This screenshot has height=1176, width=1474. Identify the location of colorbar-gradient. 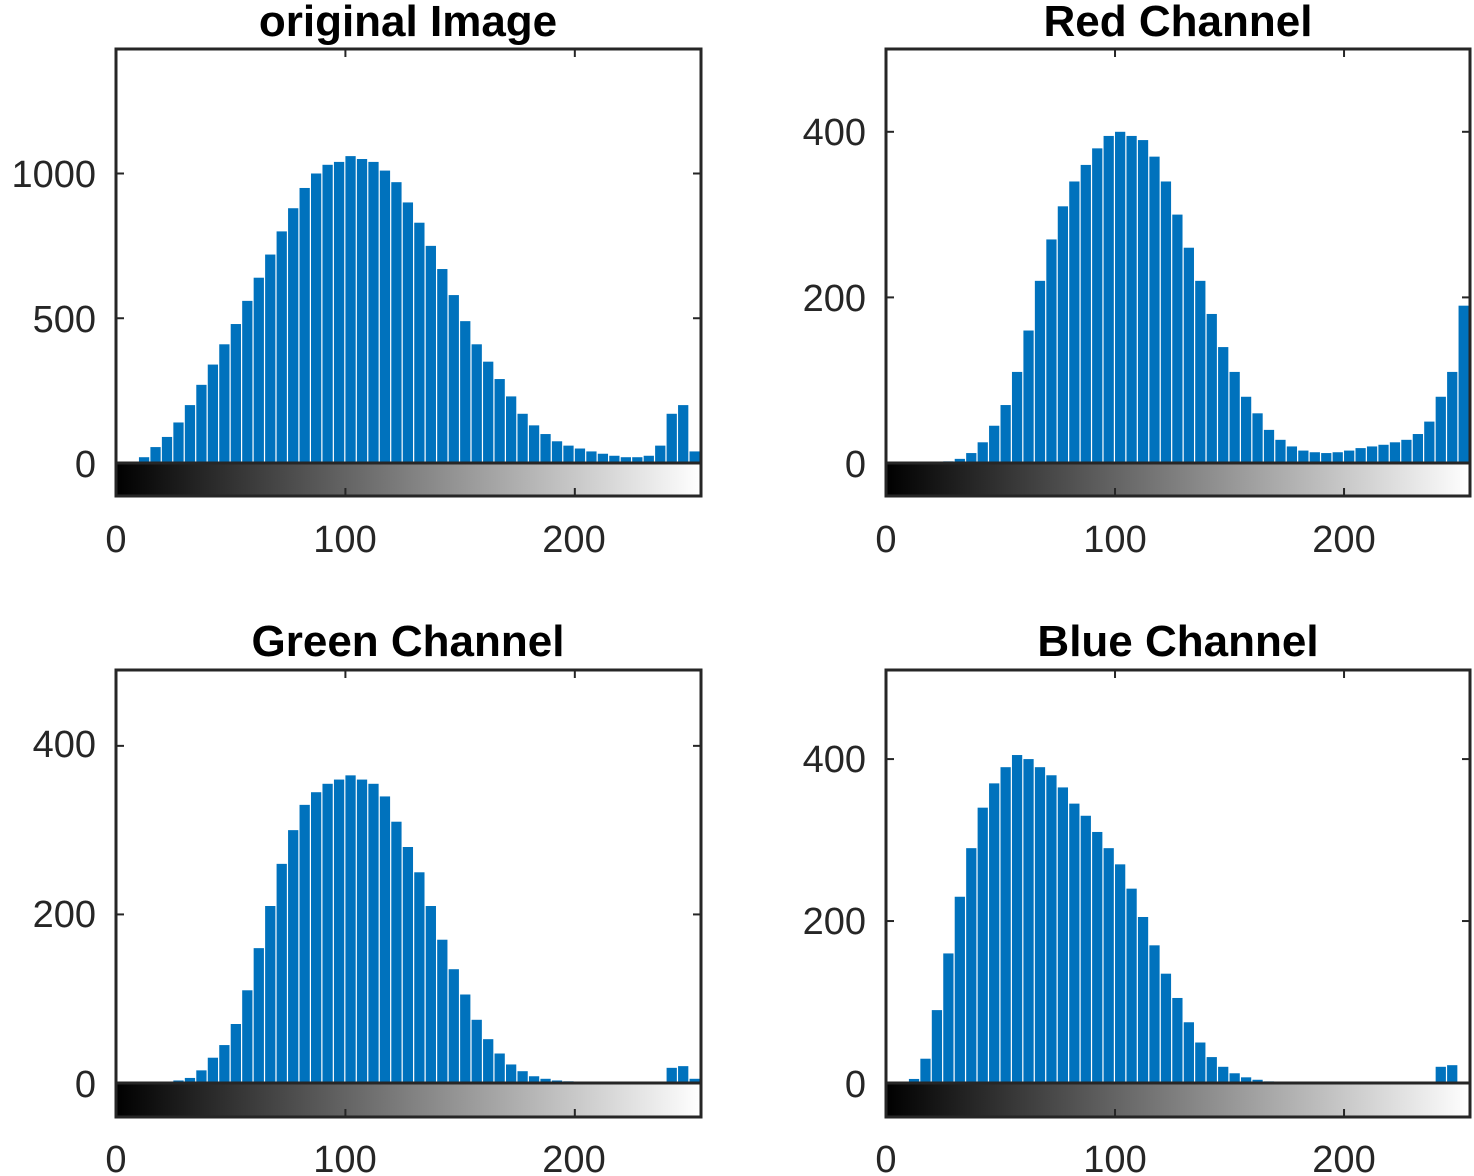
(1178, 479).